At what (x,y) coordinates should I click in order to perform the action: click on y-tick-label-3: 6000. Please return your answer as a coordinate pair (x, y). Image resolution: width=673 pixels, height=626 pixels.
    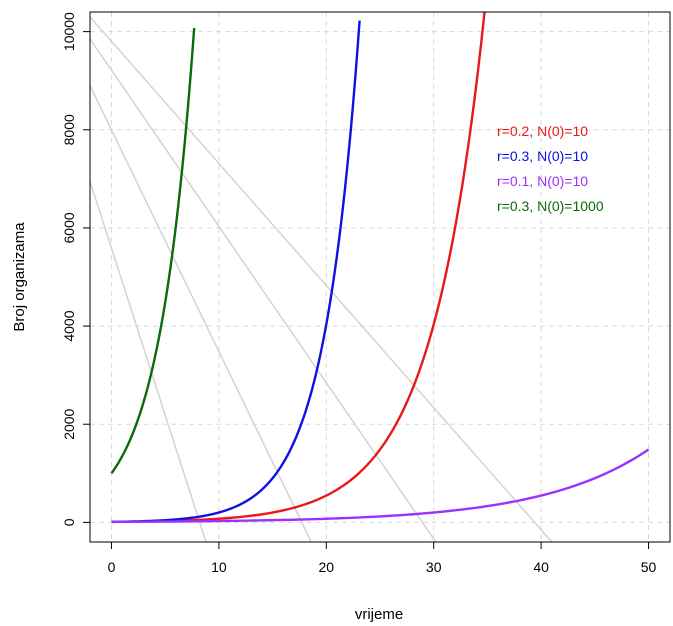
    Looking at the image, I should click on (69, 227).